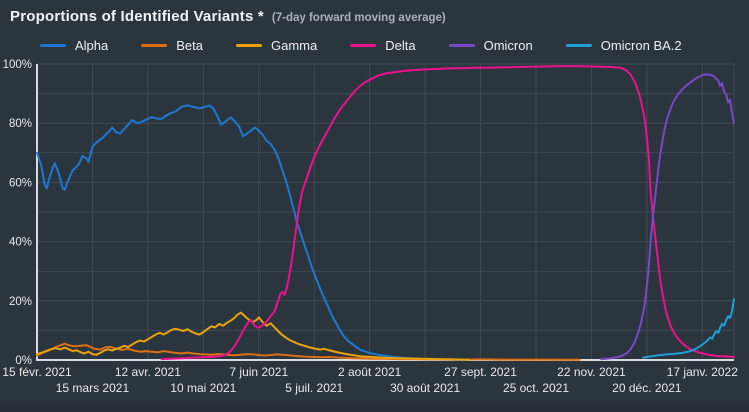 This screenshot has height=412, width=749. What do you see at coordinates (23, 361) in the screenshot?
I see `y-tick-label: 0%` at bounding box center [23, 361].